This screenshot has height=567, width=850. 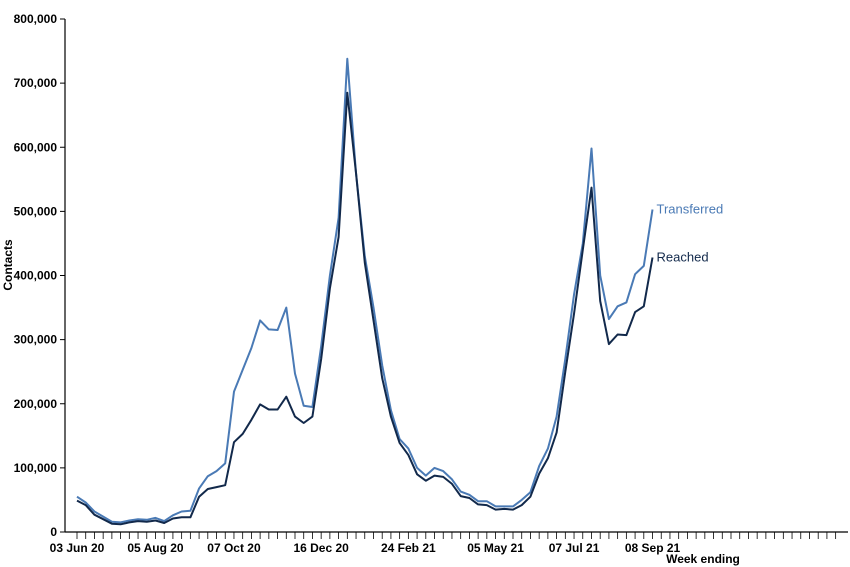 I want to click on x-axis-title: Week ending, so click(x=703, y=559).